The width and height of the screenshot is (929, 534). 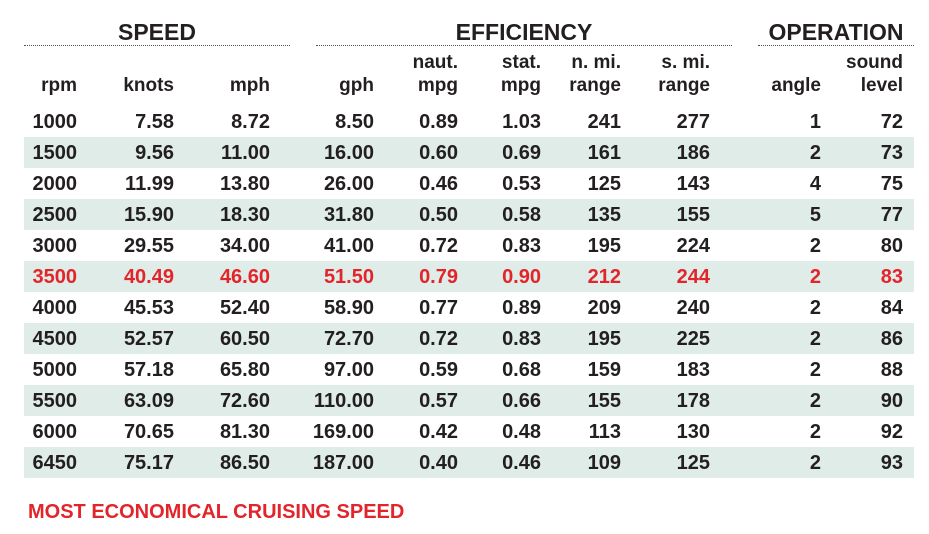 What do you see at coordinates (55, 184) in the screenshot?
I see `cell-rpm: 2000` at bounding box center [55, 184].